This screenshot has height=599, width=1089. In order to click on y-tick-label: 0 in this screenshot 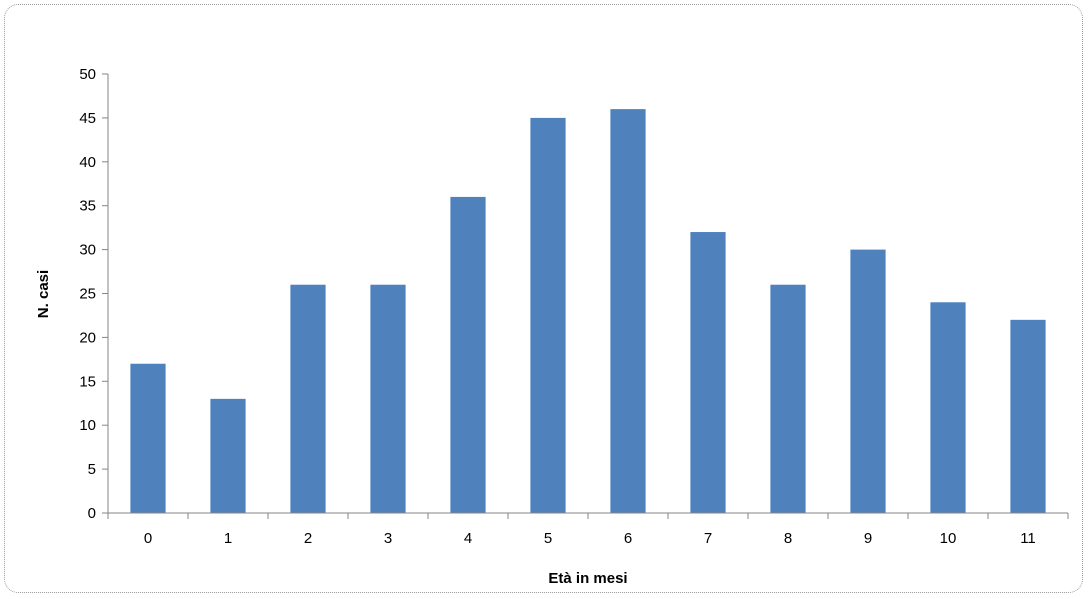, I will do `click(92, 513)`.